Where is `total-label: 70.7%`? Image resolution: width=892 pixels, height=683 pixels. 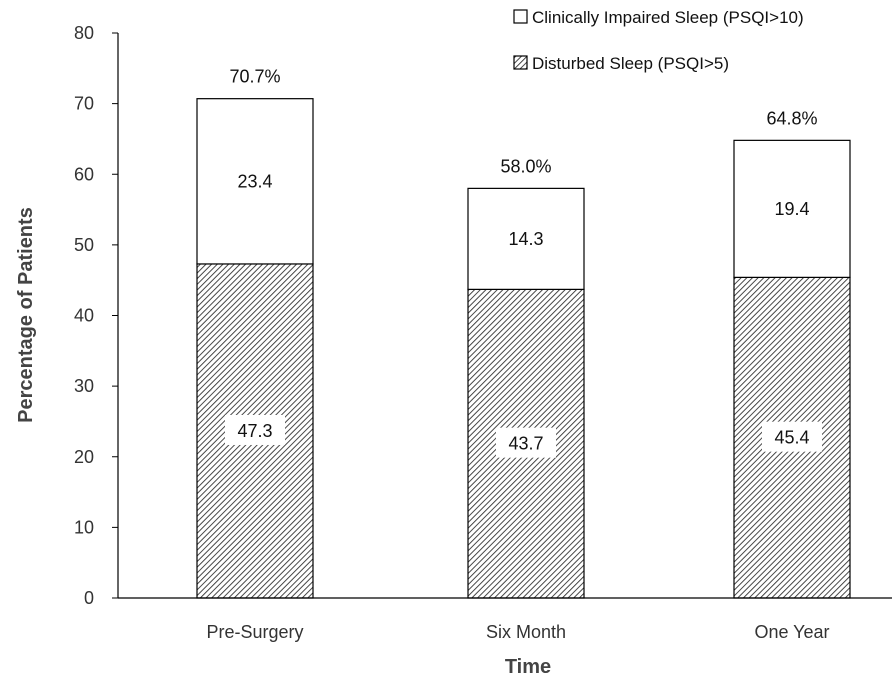 total-label: 70.7% is located at coordinates (254, 77).